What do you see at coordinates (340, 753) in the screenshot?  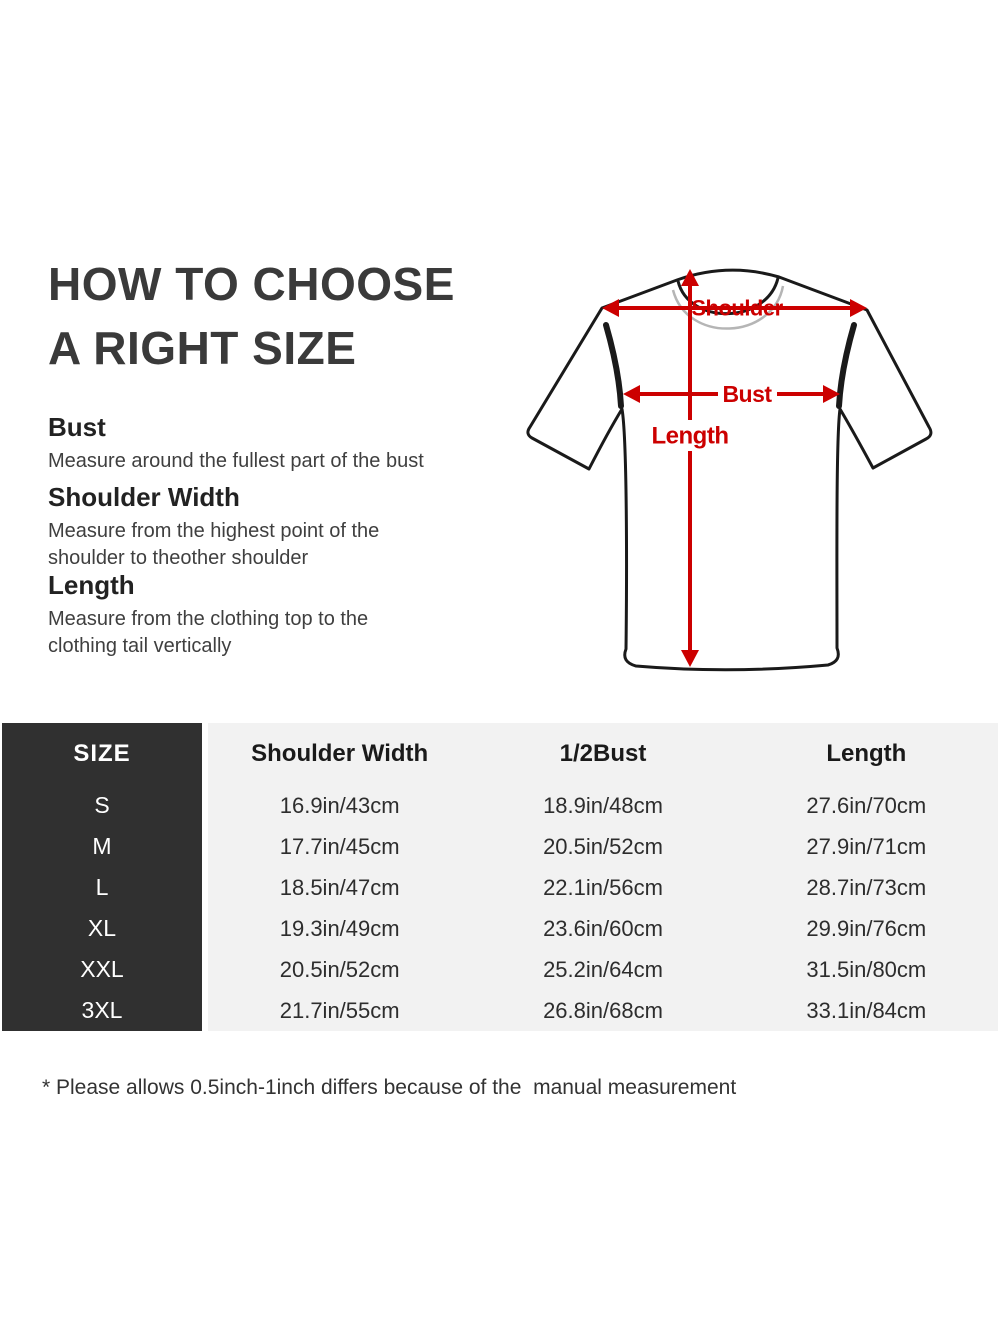 I see `column-header-shoulder-width: Shoulder Width` at bounding box center [340, 753].